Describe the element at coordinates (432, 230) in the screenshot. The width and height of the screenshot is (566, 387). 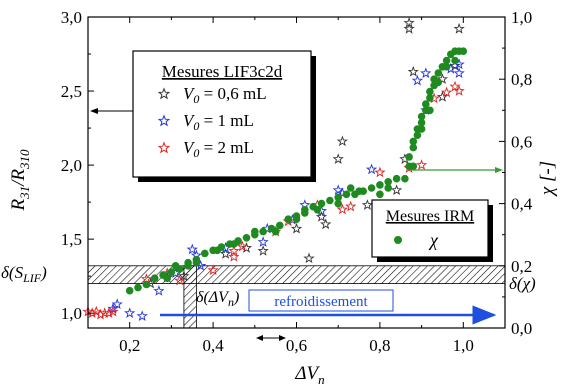
I see `legend-irm: Mesures IRM χ` at that location.